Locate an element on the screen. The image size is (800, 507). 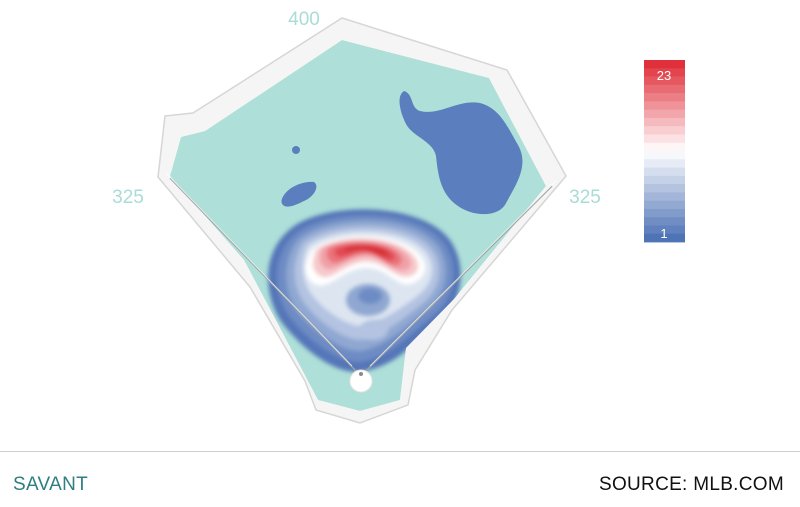
contour-center is located at coordinates (364, 291).